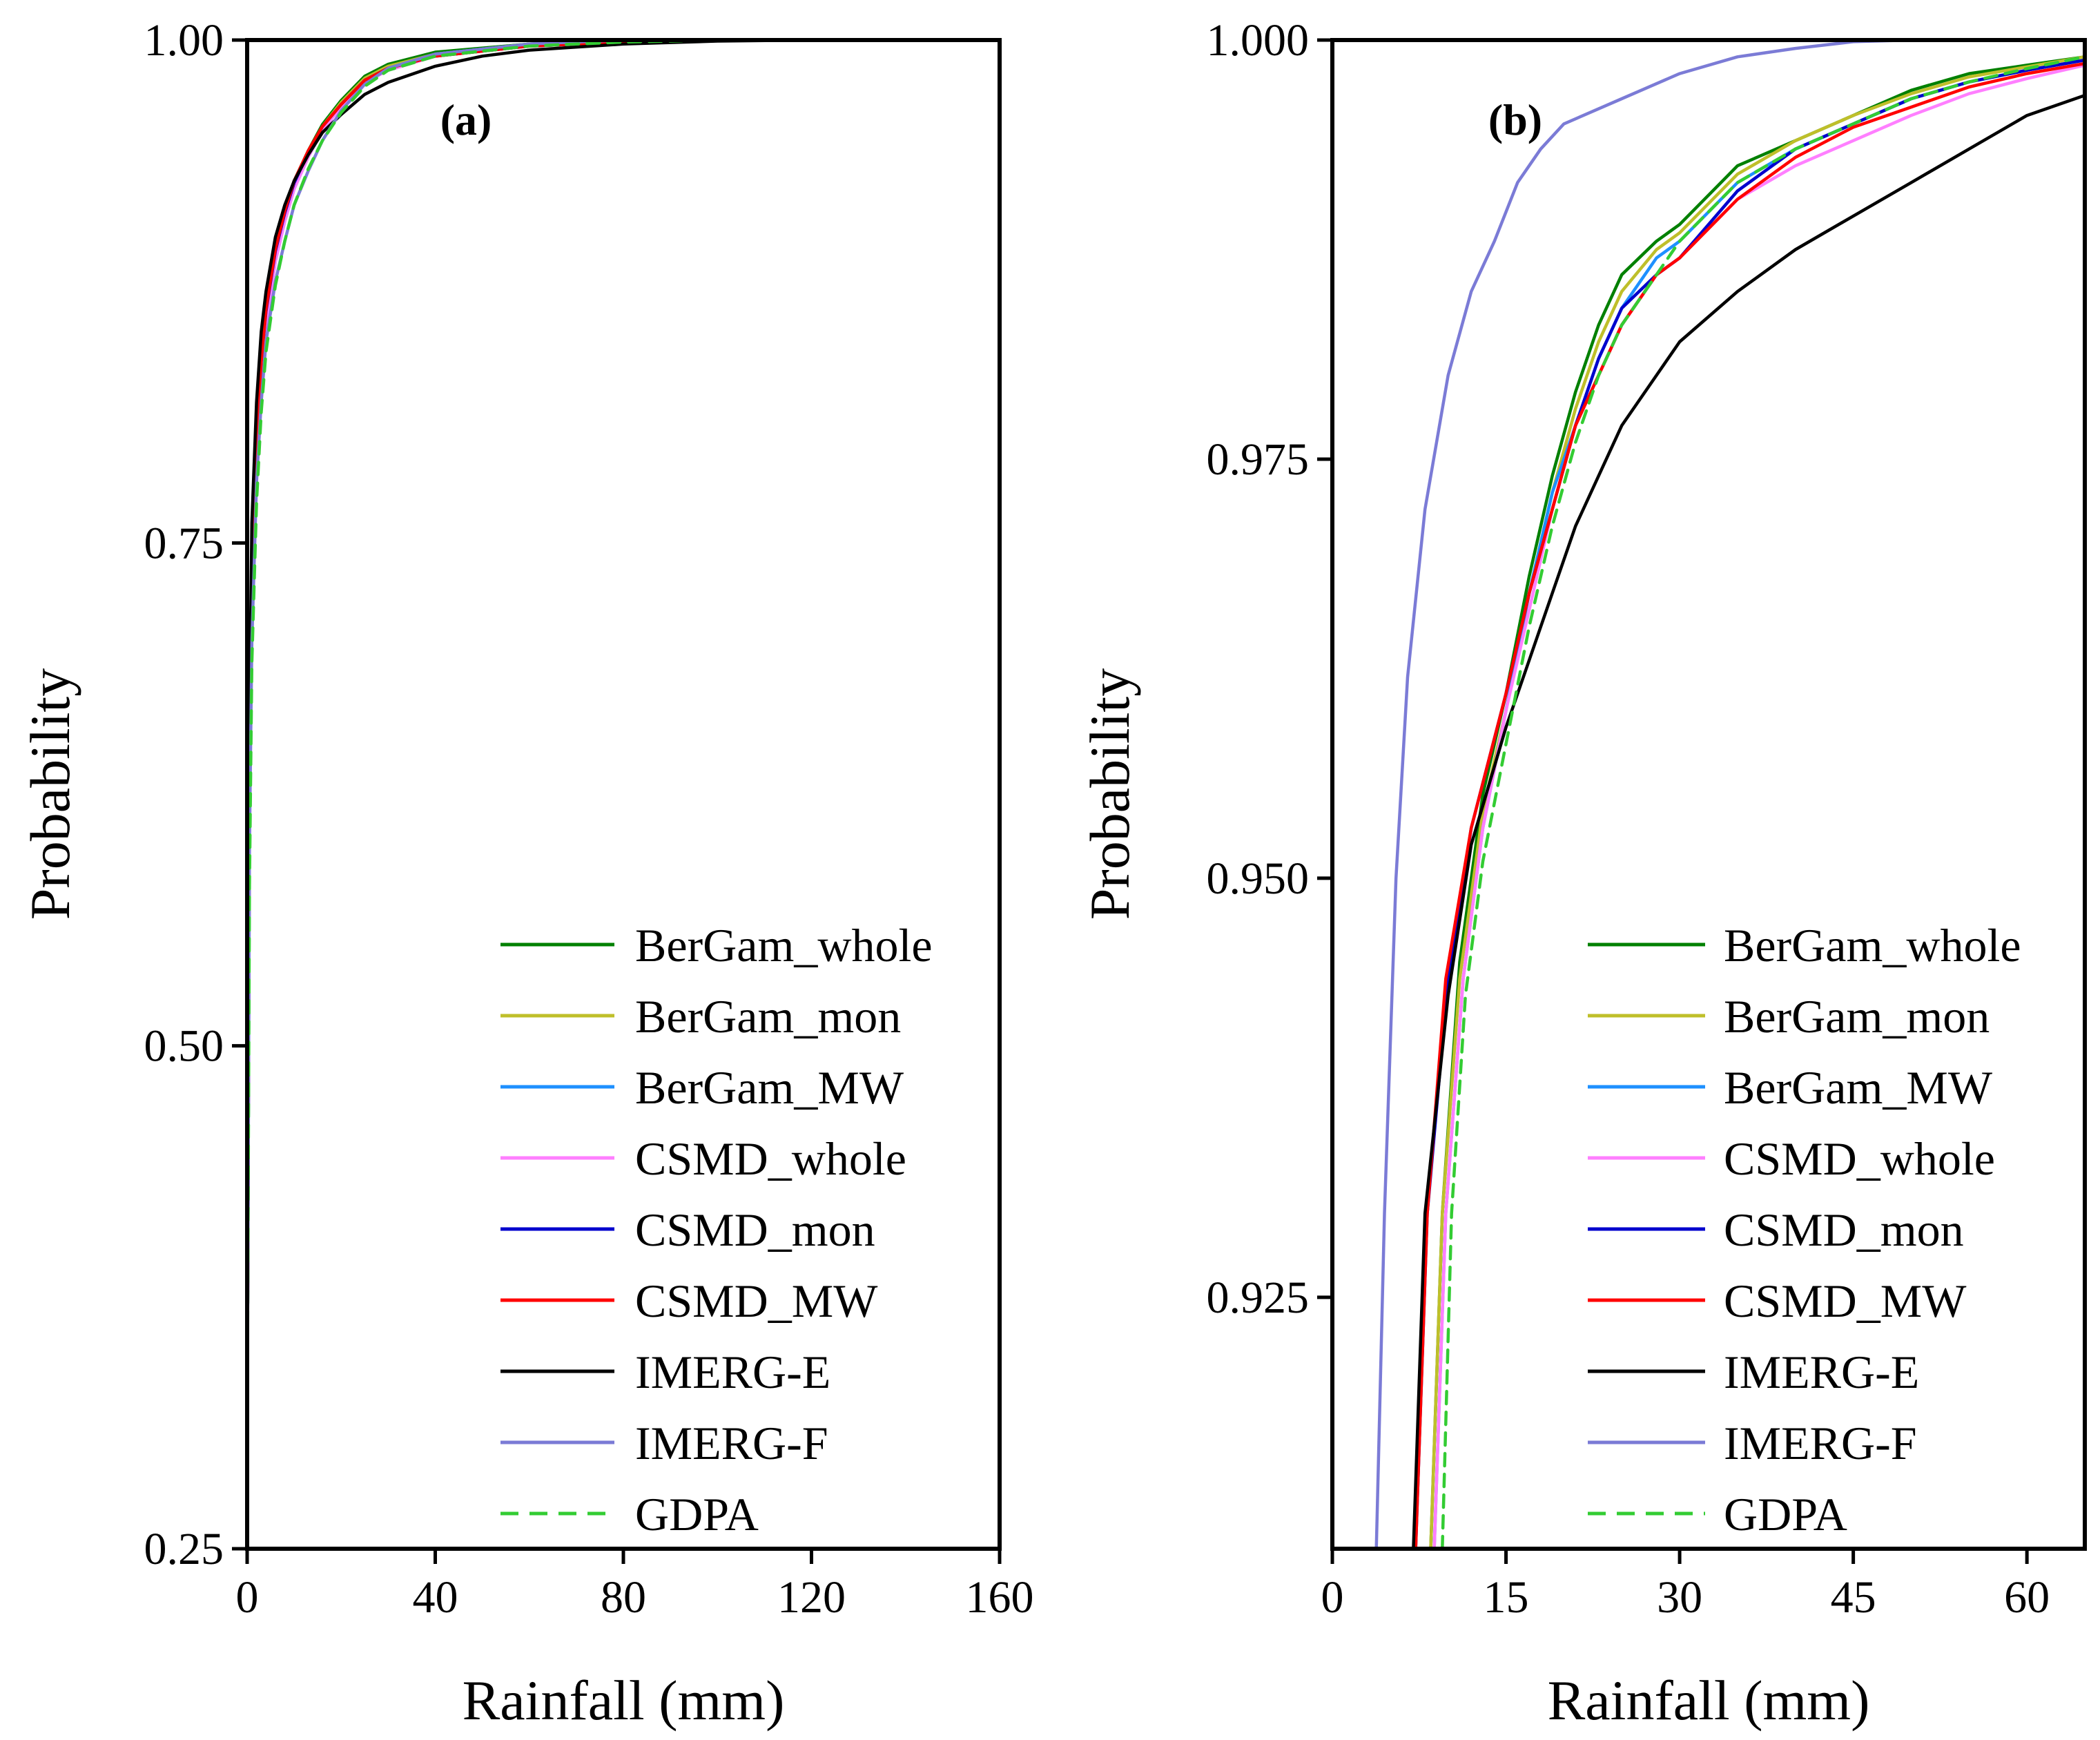  I want to click on y-axis-label-b: Probability, so click(1109, 794).